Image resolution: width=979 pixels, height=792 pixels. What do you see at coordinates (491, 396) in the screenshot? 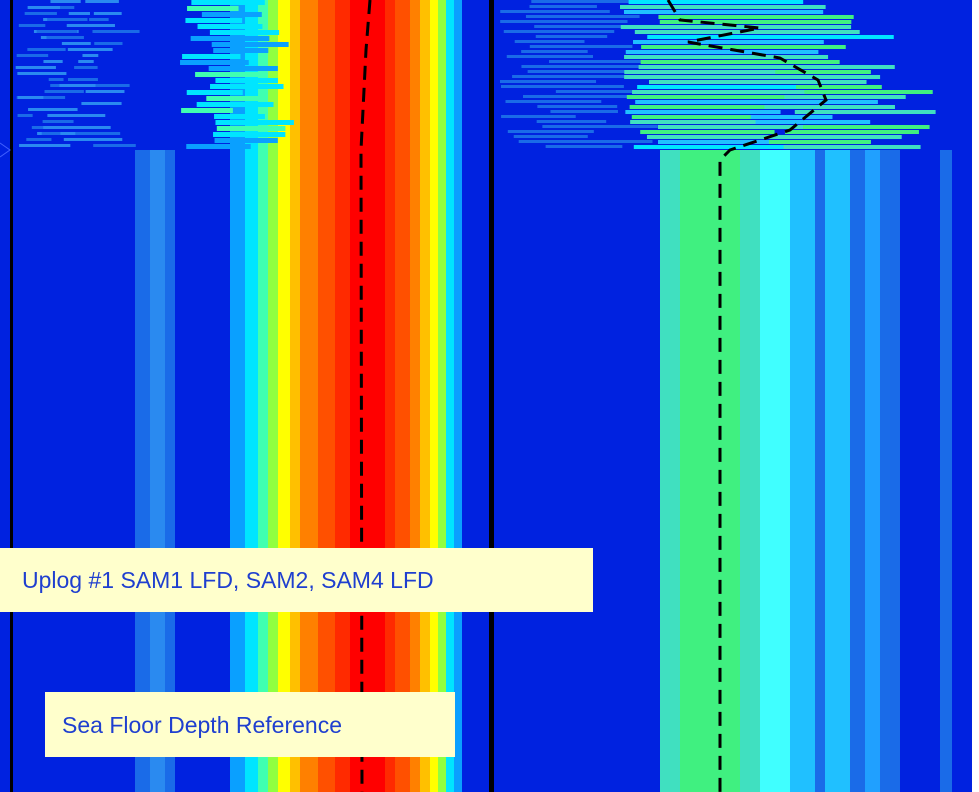
I see `panel-divider` at bounding box center [491, 396].